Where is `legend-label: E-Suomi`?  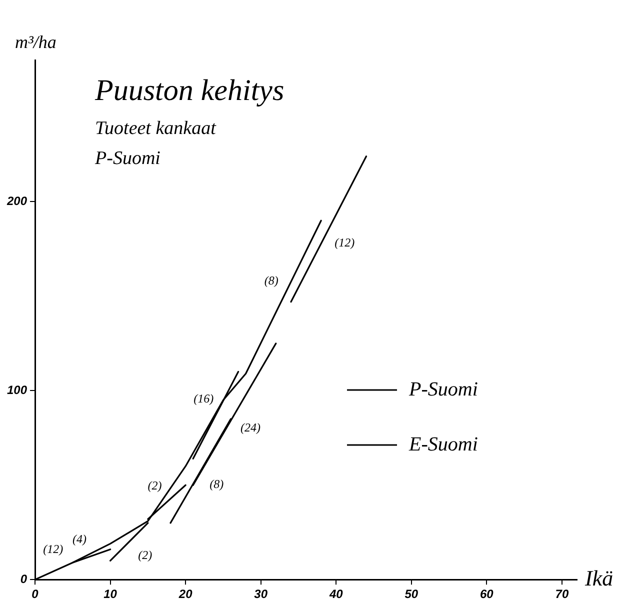 legend-label: E-Suomi is located at coordinates (443, 444).